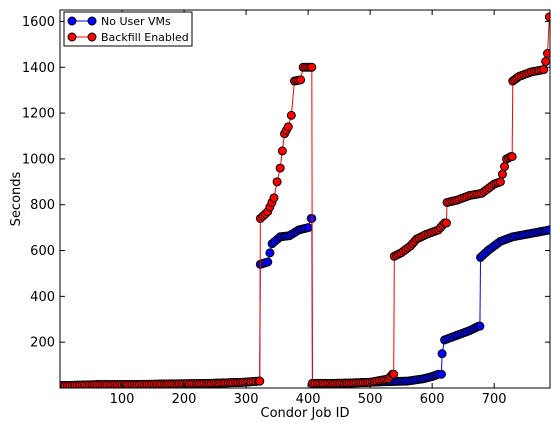 The image size is (551, 423). What do you see at coordinates (16, 198) in the screenshot?
I see `y-axis-title: Seconds` at bounding box center [16, 198].